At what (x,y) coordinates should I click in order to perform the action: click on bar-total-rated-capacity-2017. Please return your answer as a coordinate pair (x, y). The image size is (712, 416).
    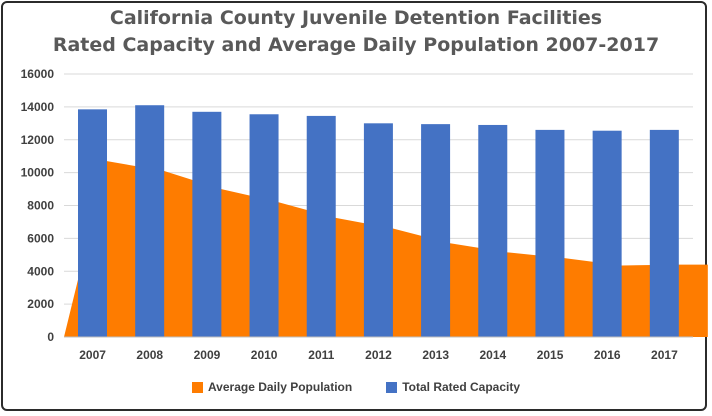
    Looking at the image, I should click on (664, 233).